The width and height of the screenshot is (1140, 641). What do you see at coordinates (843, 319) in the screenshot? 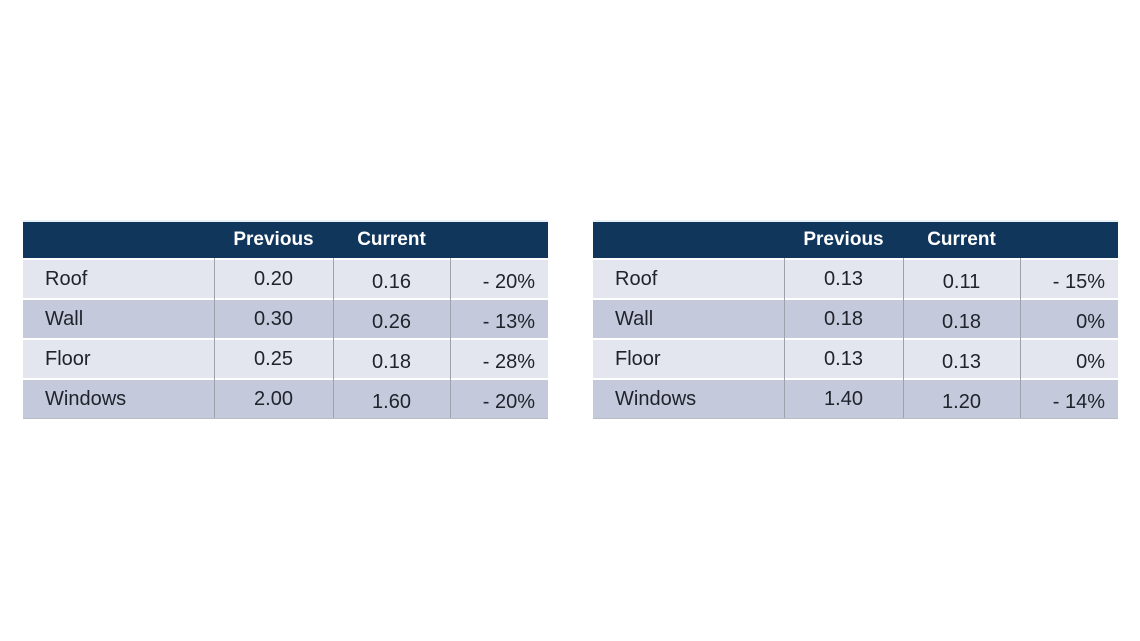
I see `previous-value: 0.18` at bounding box center [843, 319].